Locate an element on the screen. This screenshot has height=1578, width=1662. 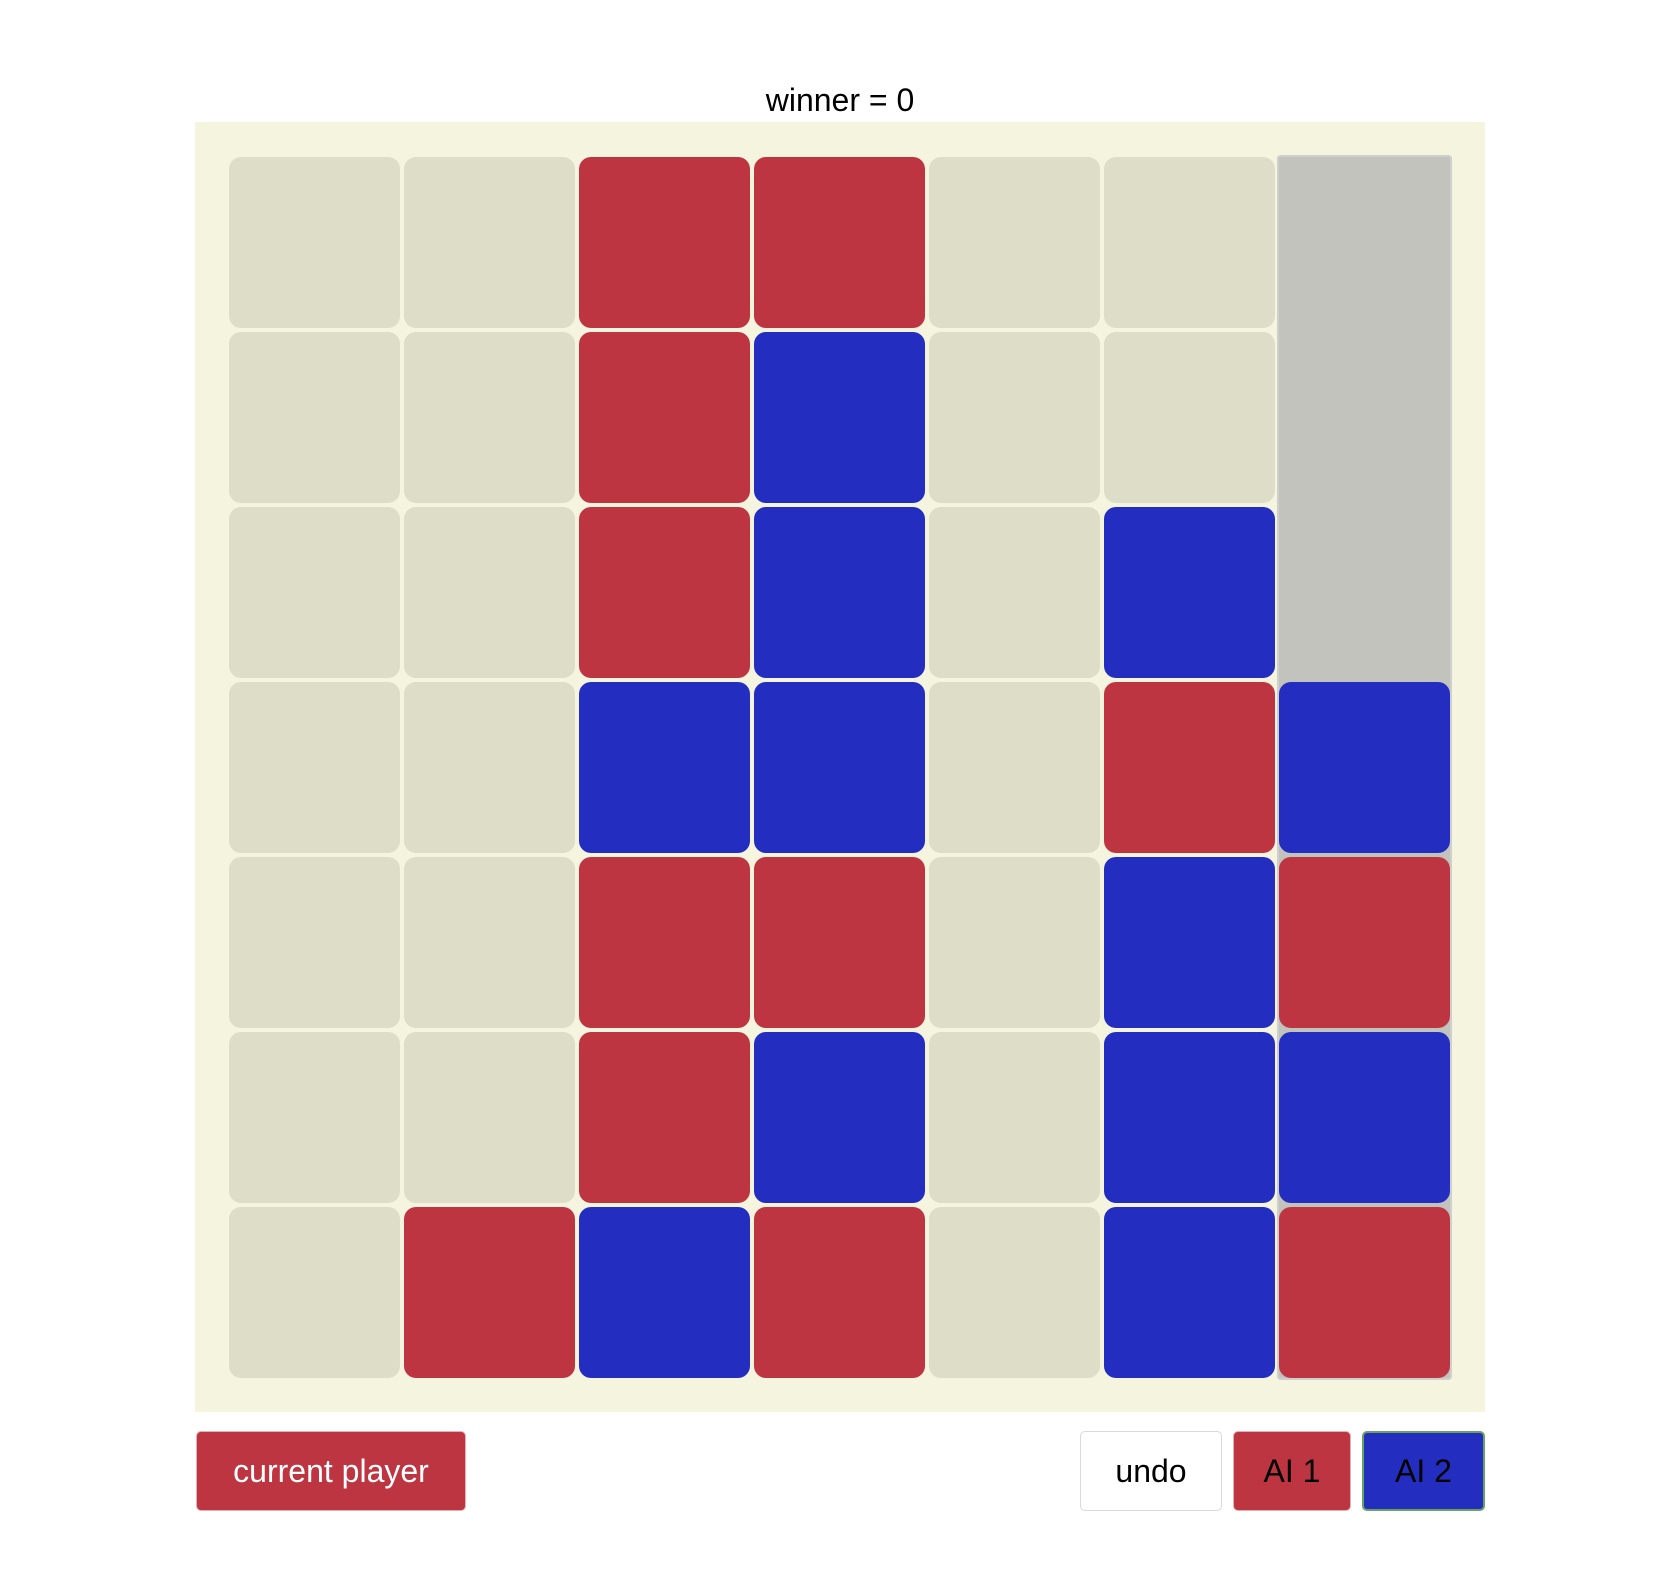
ai-2-button: AI 2 is located at coordinates (1423, 1471).